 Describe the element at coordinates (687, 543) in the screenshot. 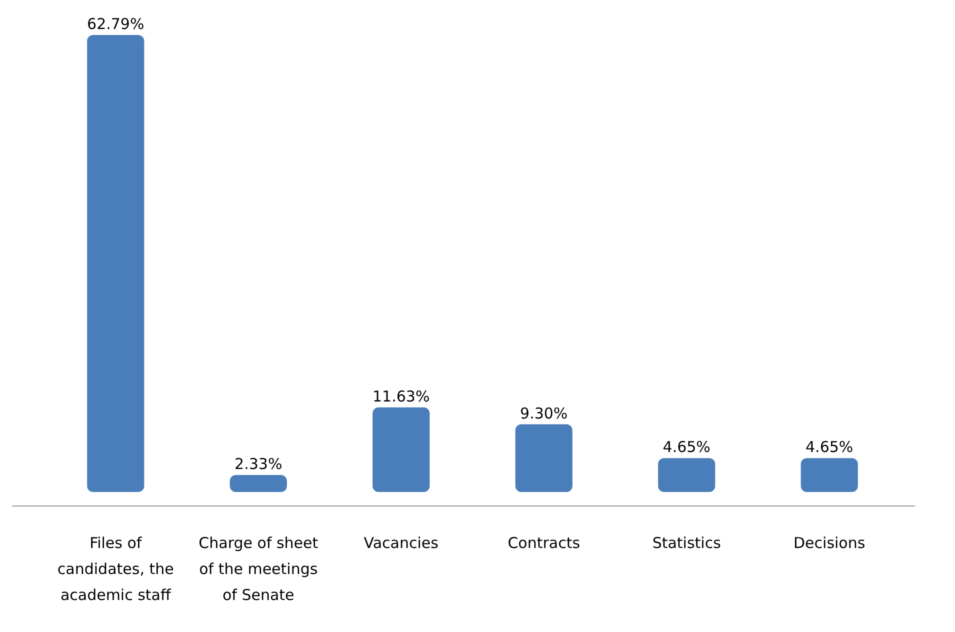

I see `x-tick-label: Statistics` at that location.